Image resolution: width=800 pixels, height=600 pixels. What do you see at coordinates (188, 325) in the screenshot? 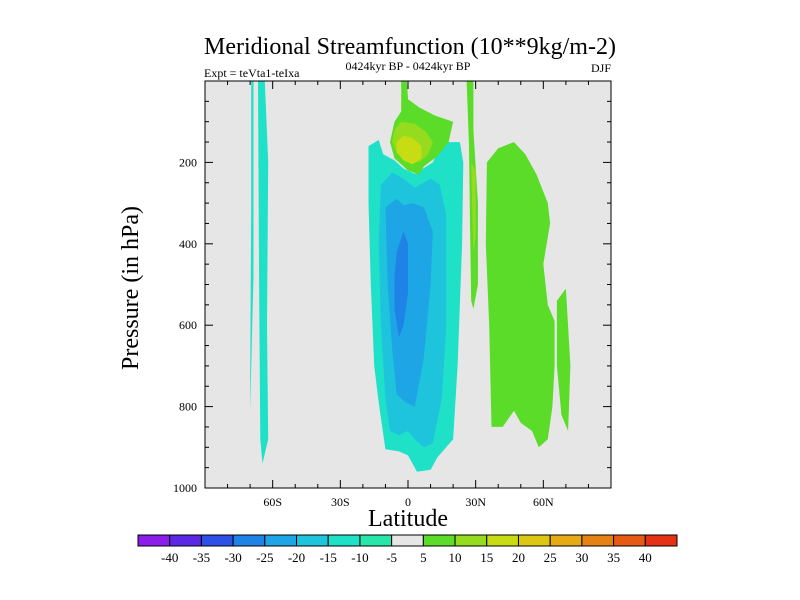
I see `y-tick-label: 600` at bounding box center [188, 325].